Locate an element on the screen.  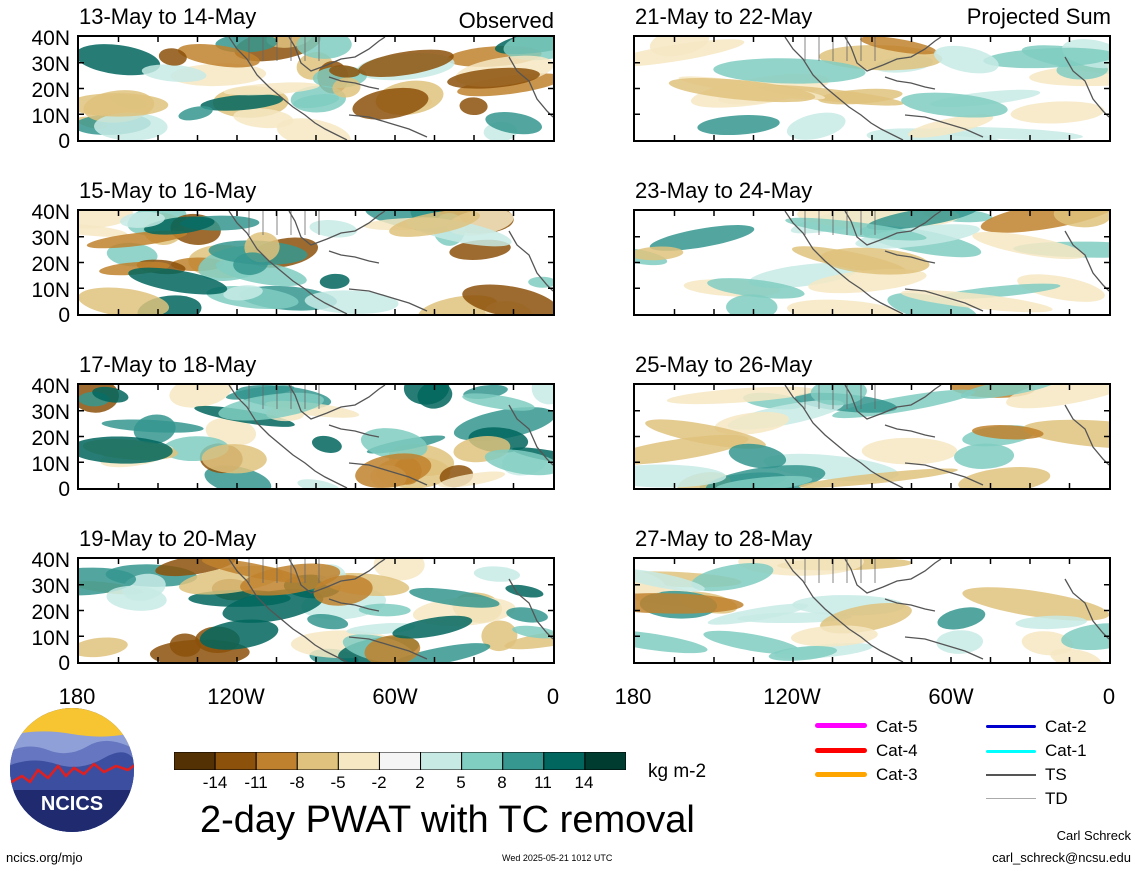
projected-tag: Projected Sum is located at coordinates (1038, 16).